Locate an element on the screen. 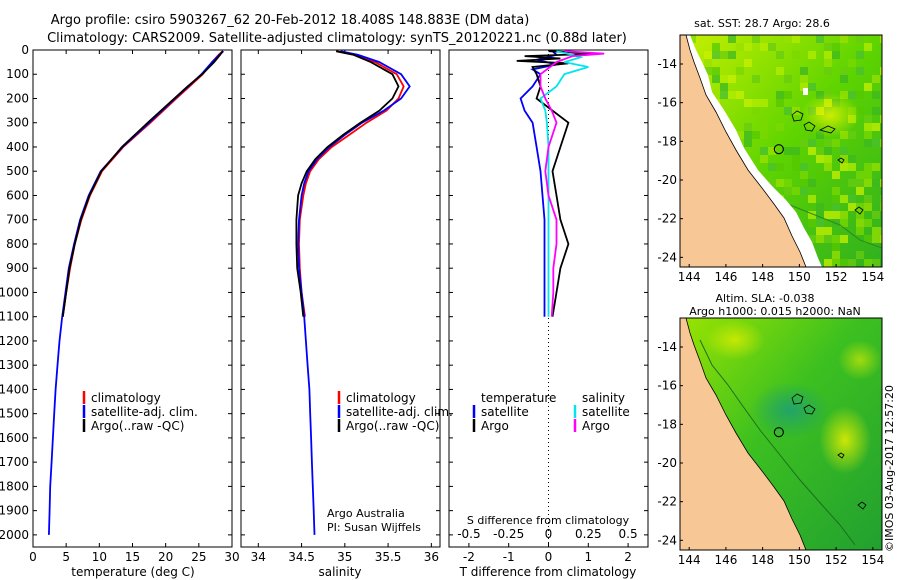 The image size is (900, 580). imos-credit: ©IMOS 03-Aug-2017 12:57:20 is located at coordinates (889, 468).